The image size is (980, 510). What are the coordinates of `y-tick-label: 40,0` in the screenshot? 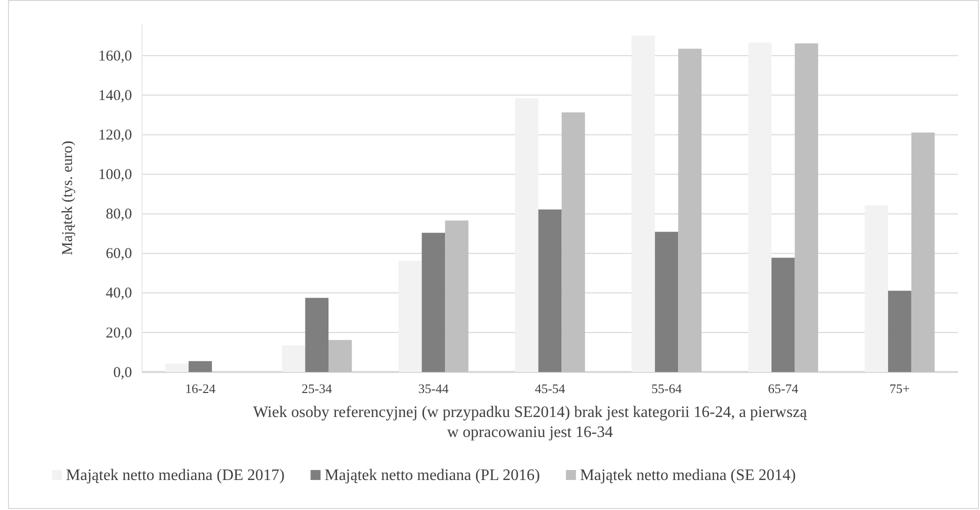 It's located at (119, 294).